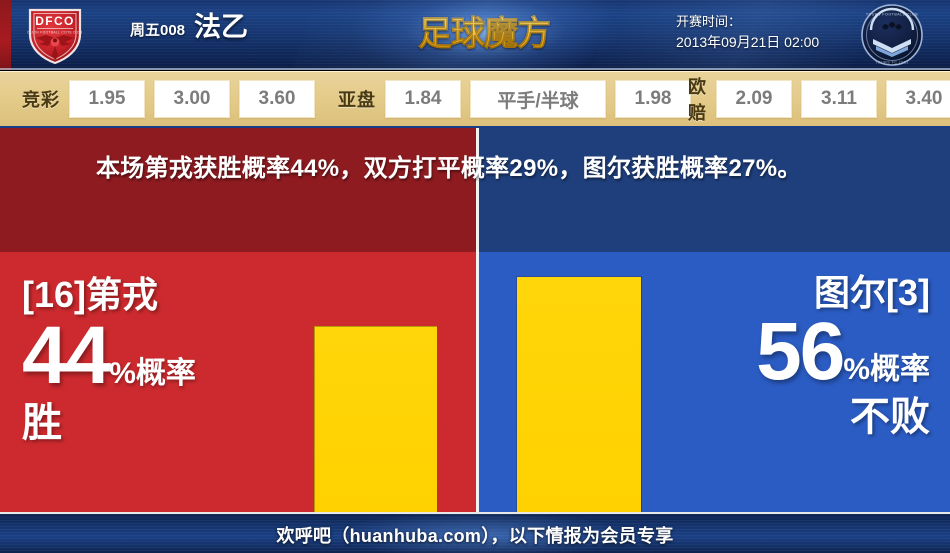  I want to click on header-scanline-texture, so click(475, 35).